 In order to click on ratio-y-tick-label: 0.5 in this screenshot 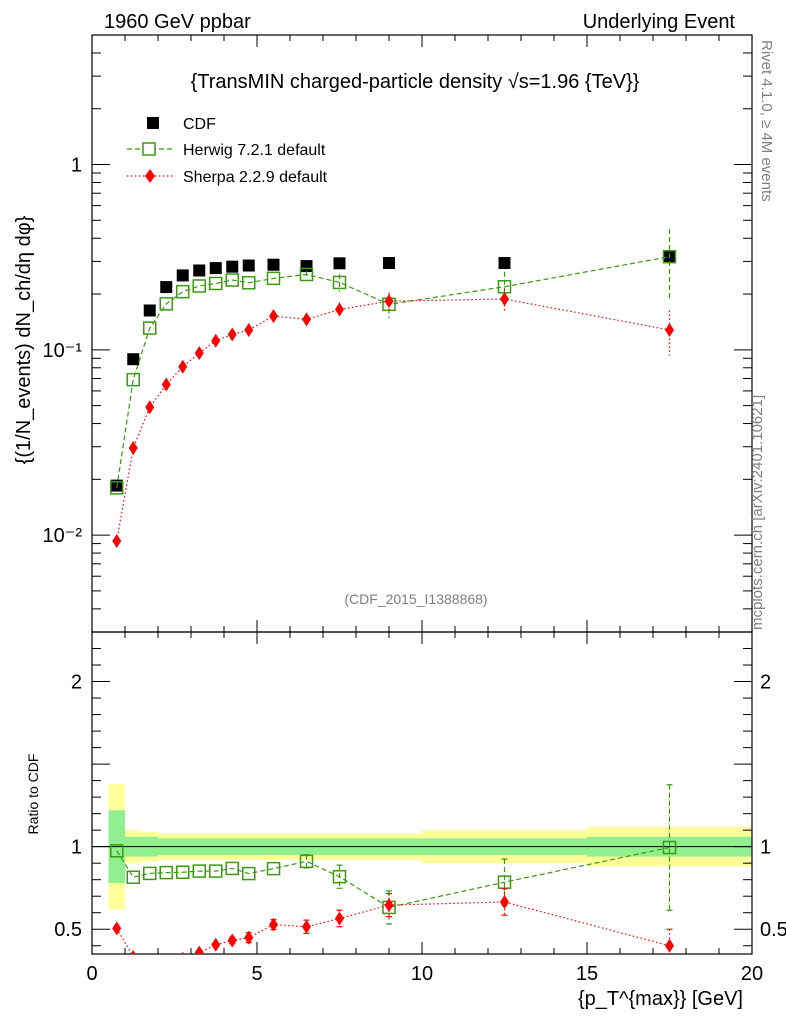, I will do `click(68, 930)`.